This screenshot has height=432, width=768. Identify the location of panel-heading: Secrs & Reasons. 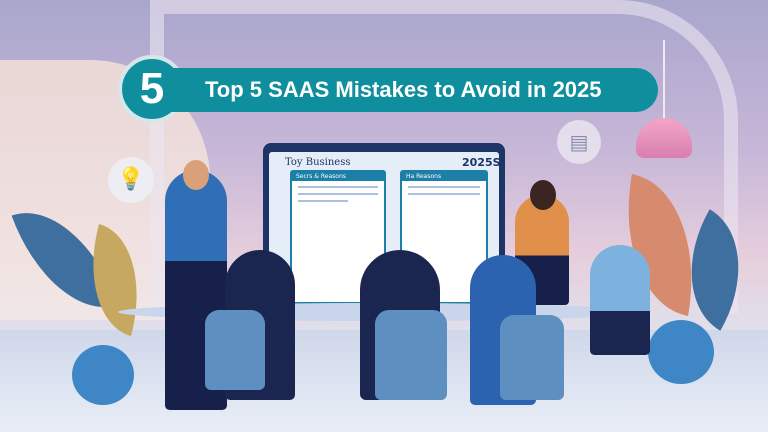
(338, 176).